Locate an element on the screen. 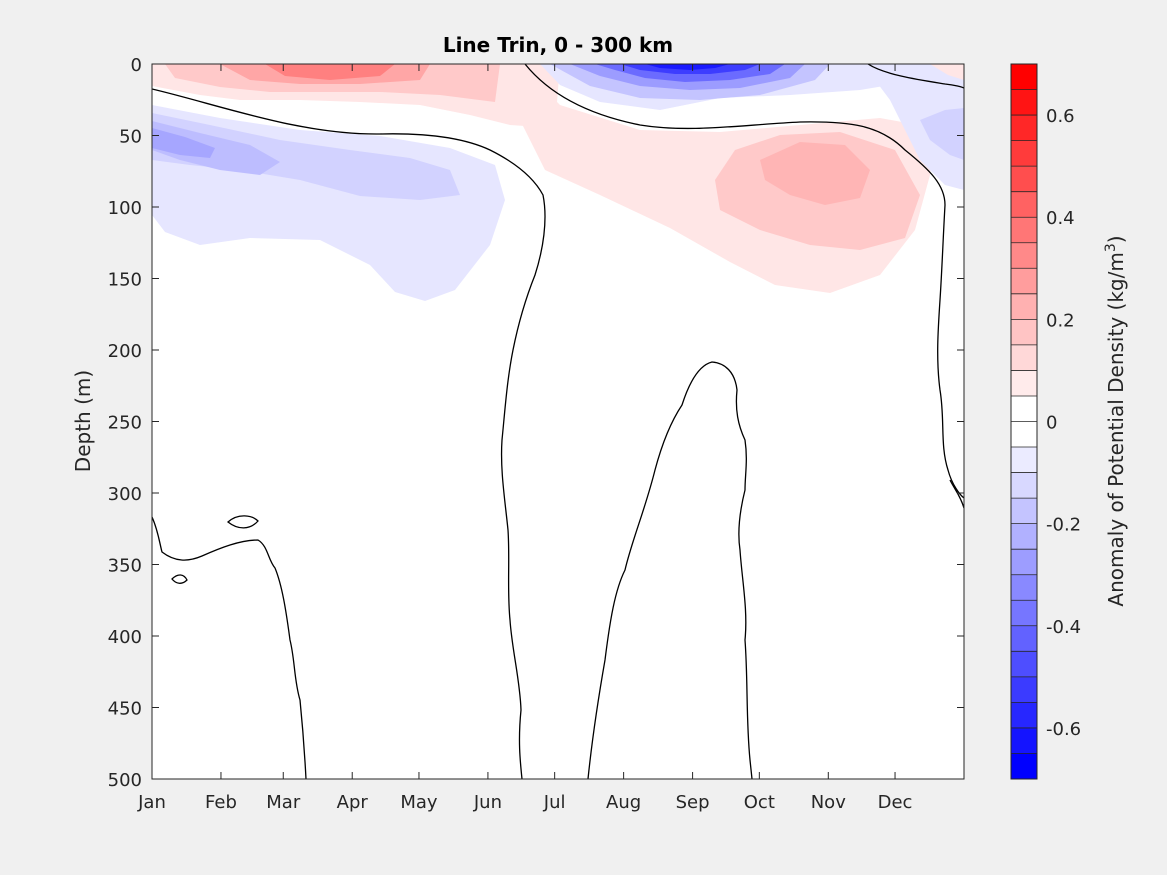 The width and height of the screenshot is (1167, 875). colorbar-tick-label-6: -0.6 is located at coordinates (1063, 729).